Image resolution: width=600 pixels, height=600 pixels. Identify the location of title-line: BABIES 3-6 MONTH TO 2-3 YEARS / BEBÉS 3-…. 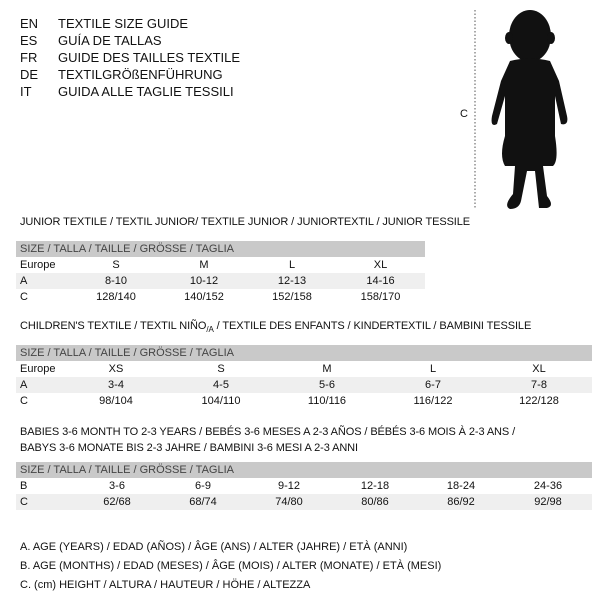
(268, 432).